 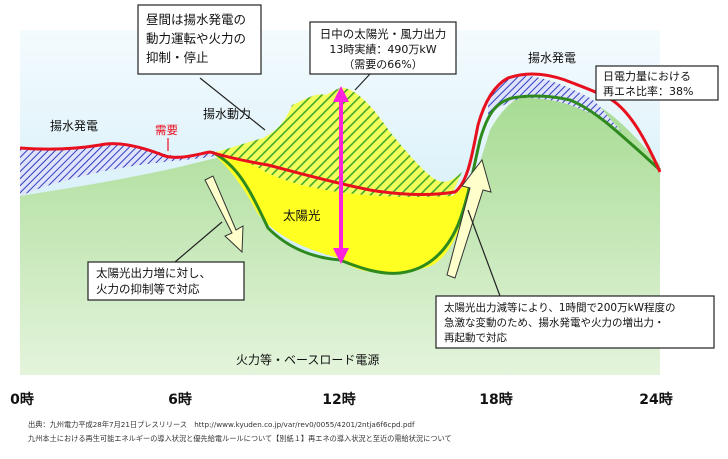 What do you see at coordinates (166, 130) in the screenshot?
I see `label-demand: 需要` at bounding box center [166, 130].